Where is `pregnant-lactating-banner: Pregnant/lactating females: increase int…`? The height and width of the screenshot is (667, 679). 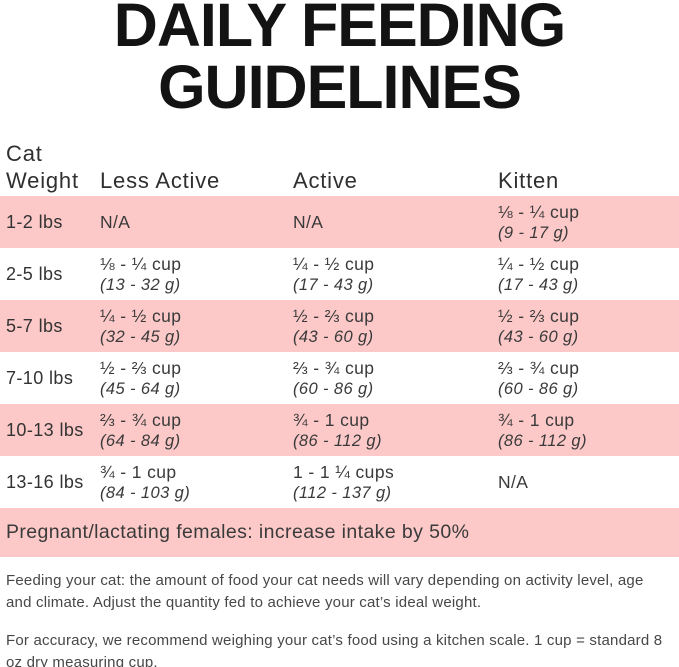 pregnant-lactating-banner: Pregnant/lactating females: increase int… is located at coordinates (339, 532).